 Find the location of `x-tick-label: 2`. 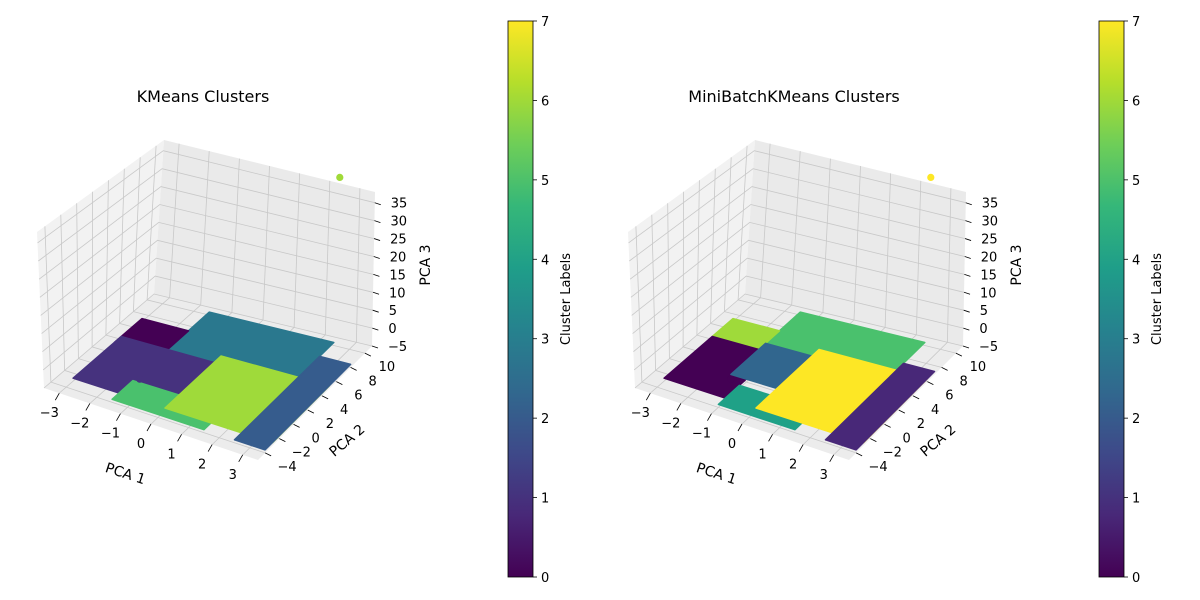

x-tick-label: 2 is located at coordinates (793, 465).